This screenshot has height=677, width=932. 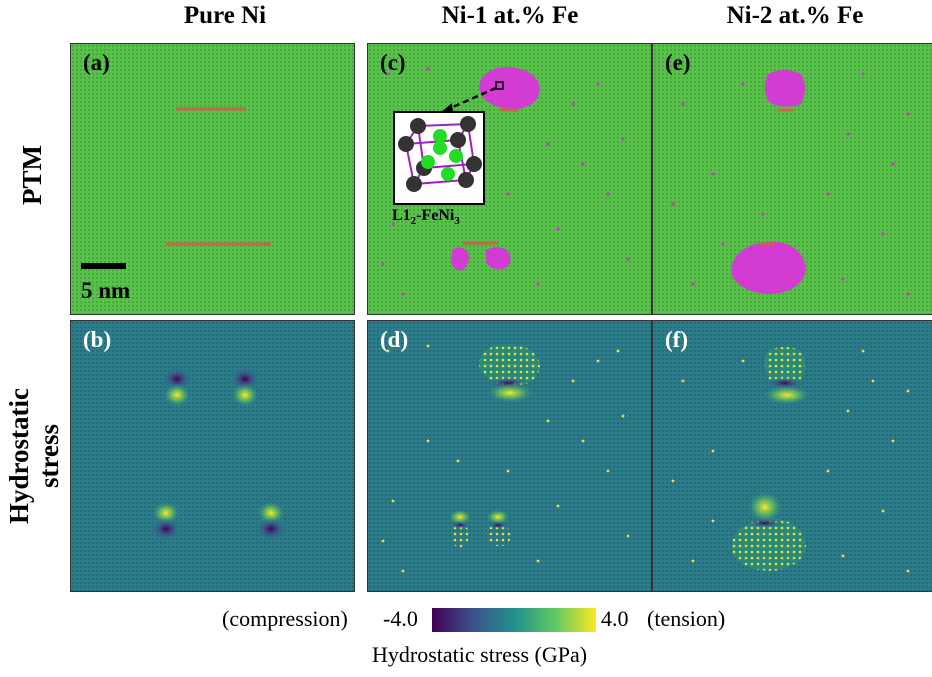 What do you see at coordinates (225, 15) in the screenshot?
I see `column-title-pure-ni: Pure Ni` at bounding box center [225, 15].